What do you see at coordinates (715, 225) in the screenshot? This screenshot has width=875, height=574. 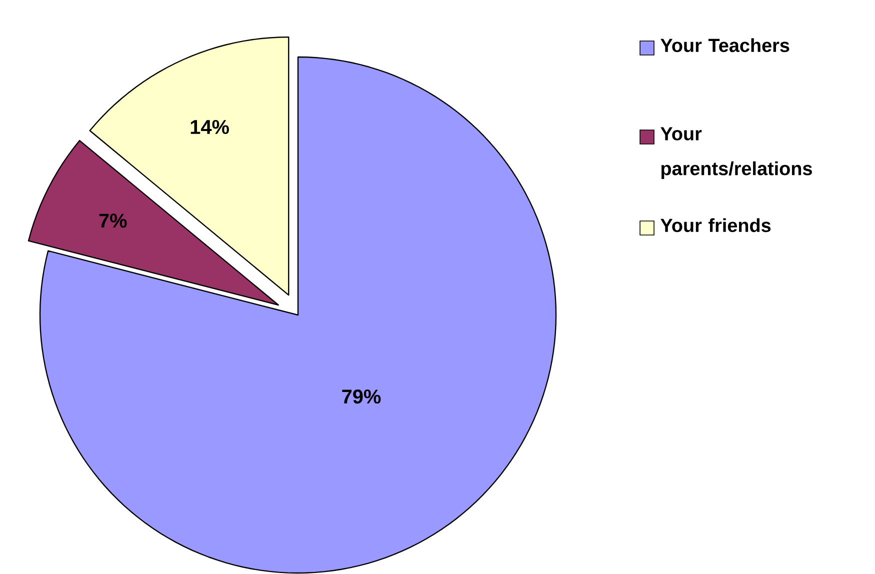 I see `legend-label: Your friends` at bounding box center [715, 225].